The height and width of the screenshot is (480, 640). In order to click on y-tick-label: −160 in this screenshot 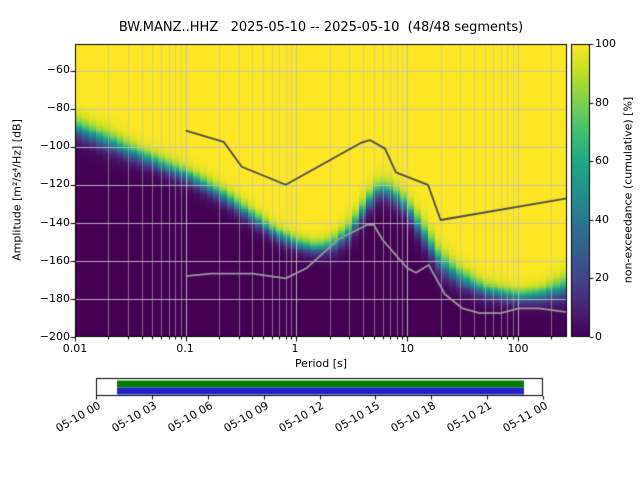, I will do `click(54, 260)`.